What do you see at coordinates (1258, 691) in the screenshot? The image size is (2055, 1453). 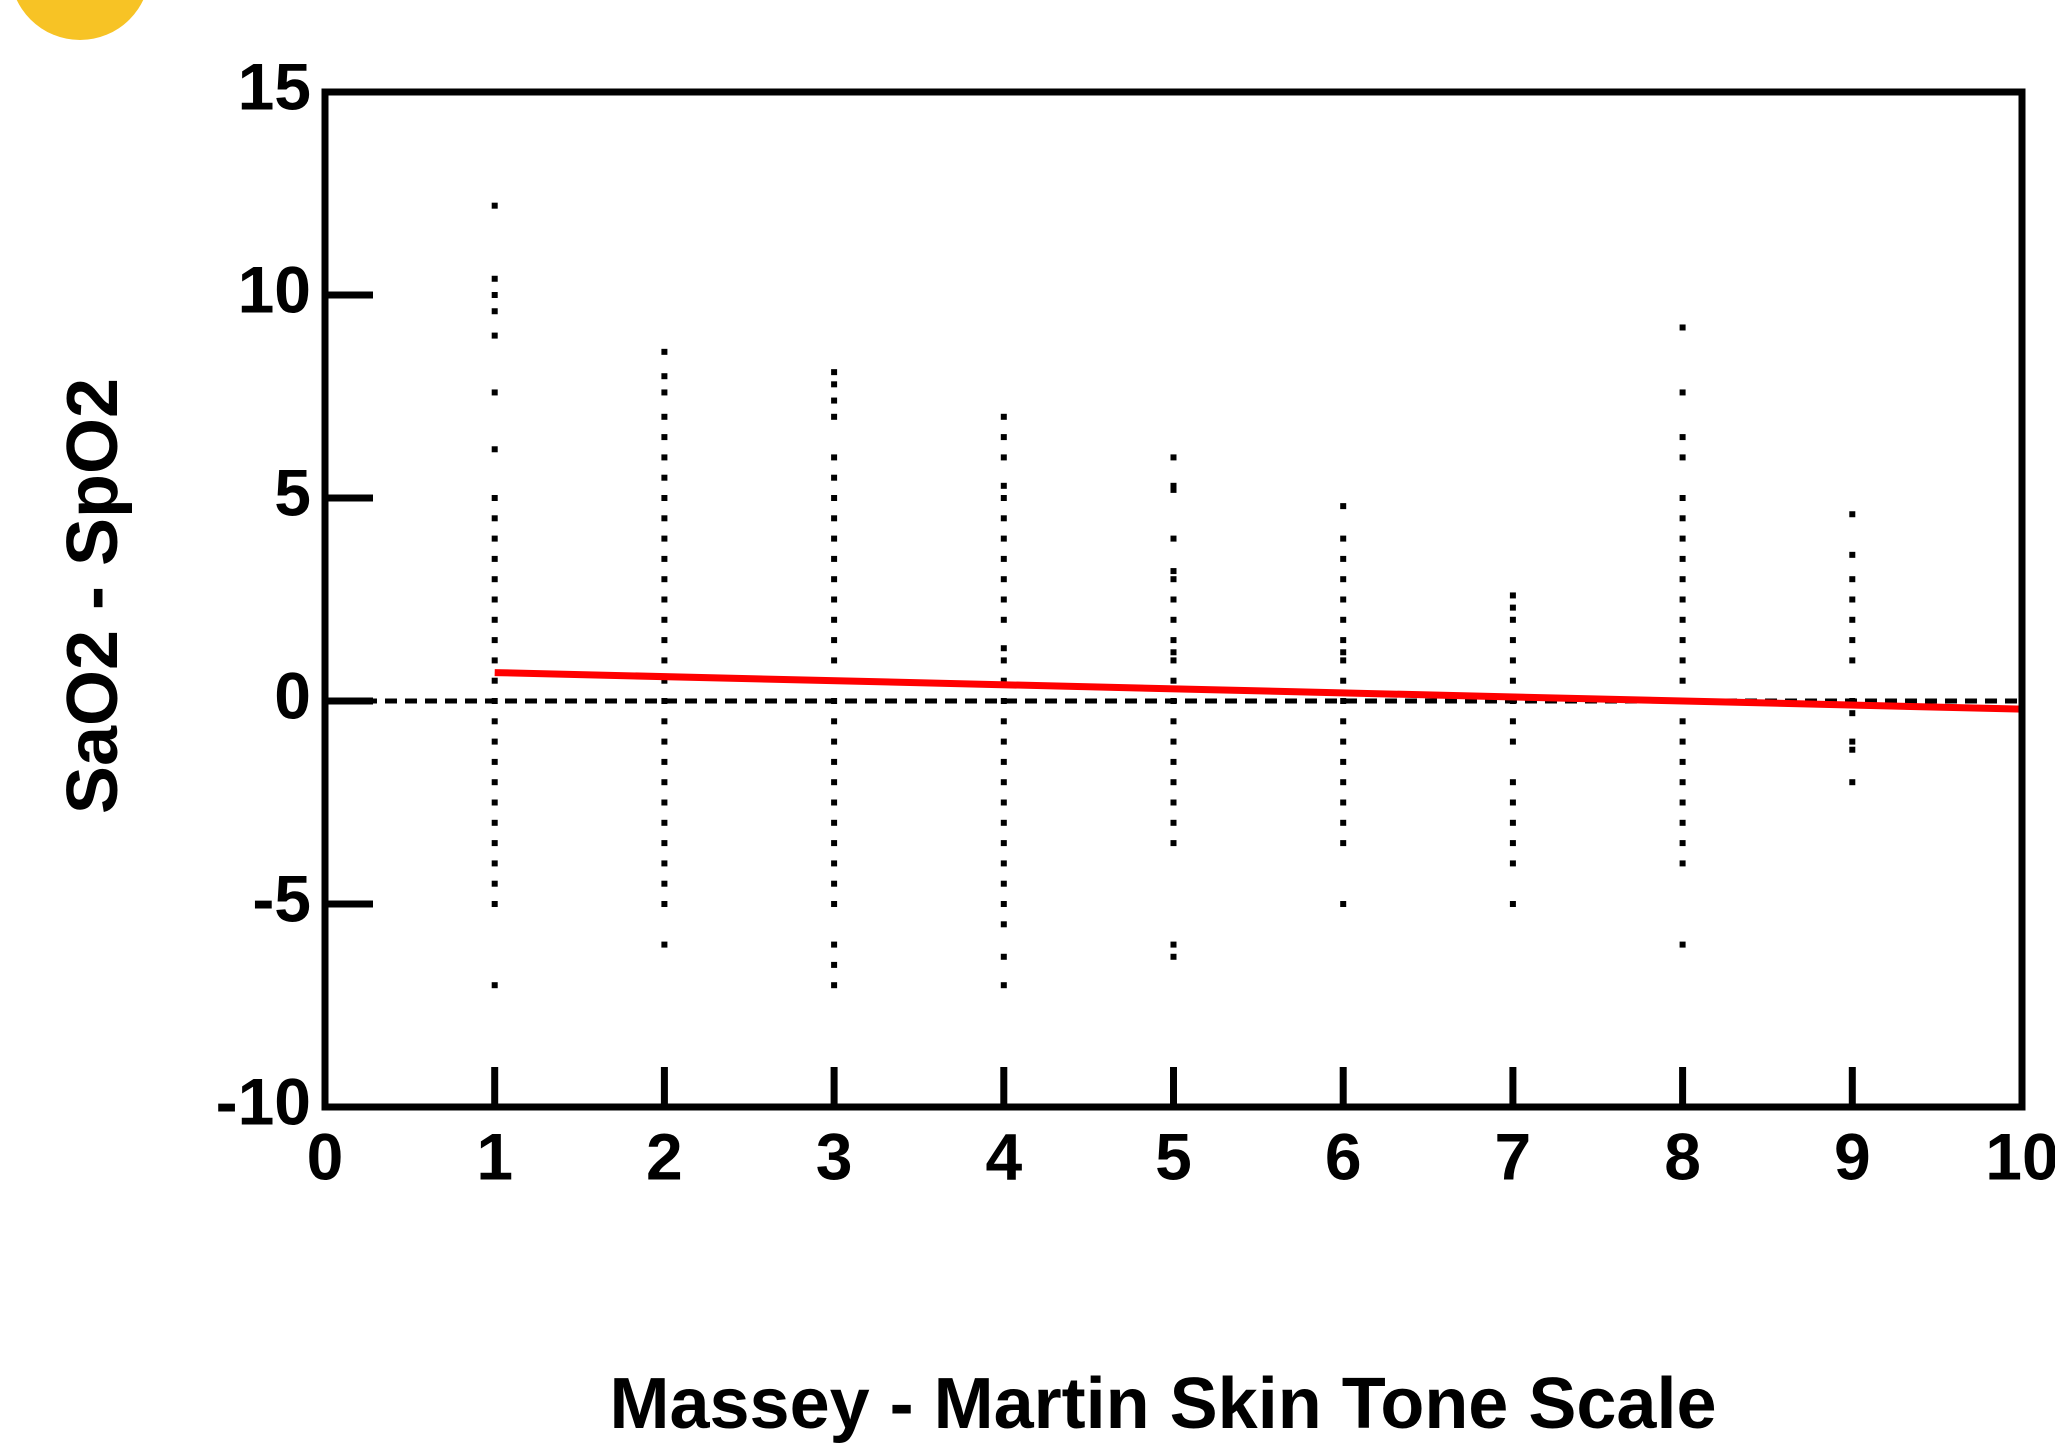 I see `fit-line` at bounding box center [1258, 691].